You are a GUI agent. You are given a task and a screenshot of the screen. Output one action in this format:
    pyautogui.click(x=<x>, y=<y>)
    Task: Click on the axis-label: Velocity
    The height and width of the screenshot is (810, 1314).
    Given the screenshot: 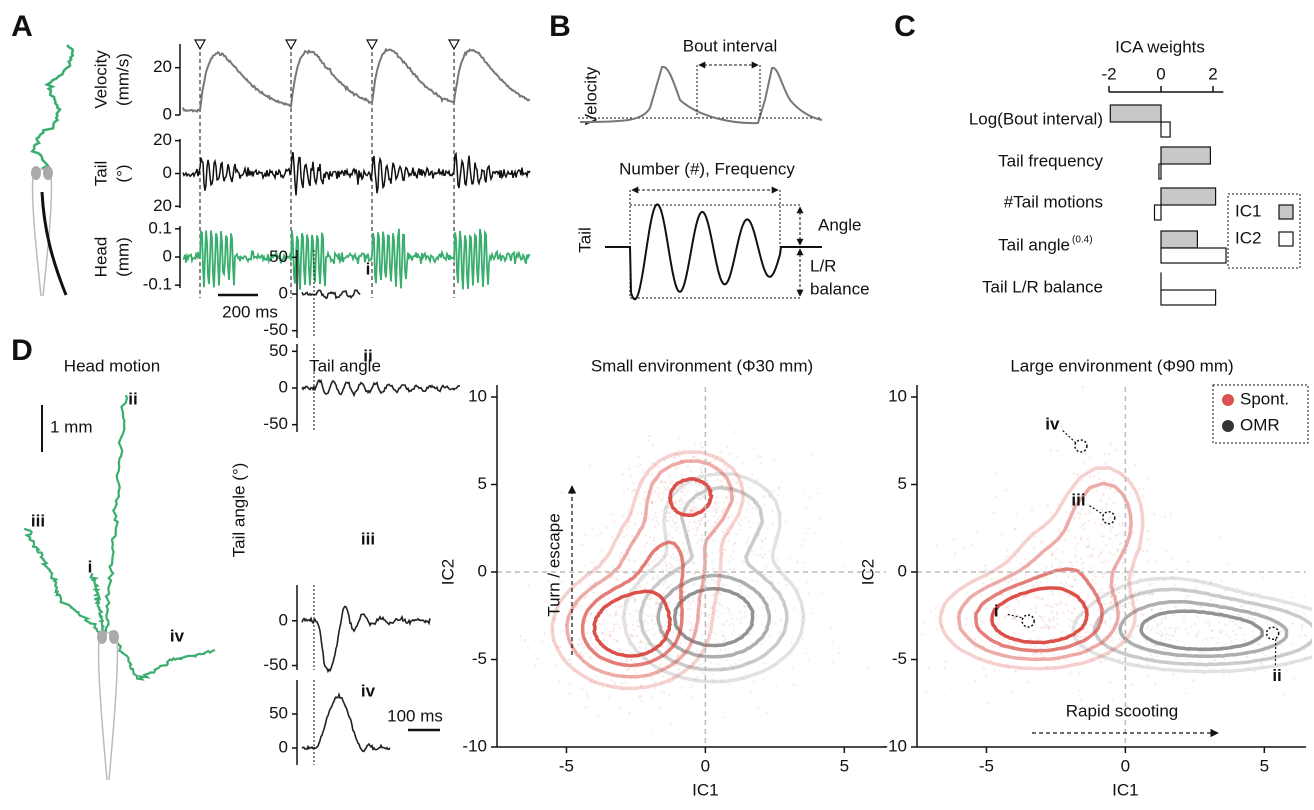 What is the action you would take?
    pyautogui.click(x=590, y=95)
    